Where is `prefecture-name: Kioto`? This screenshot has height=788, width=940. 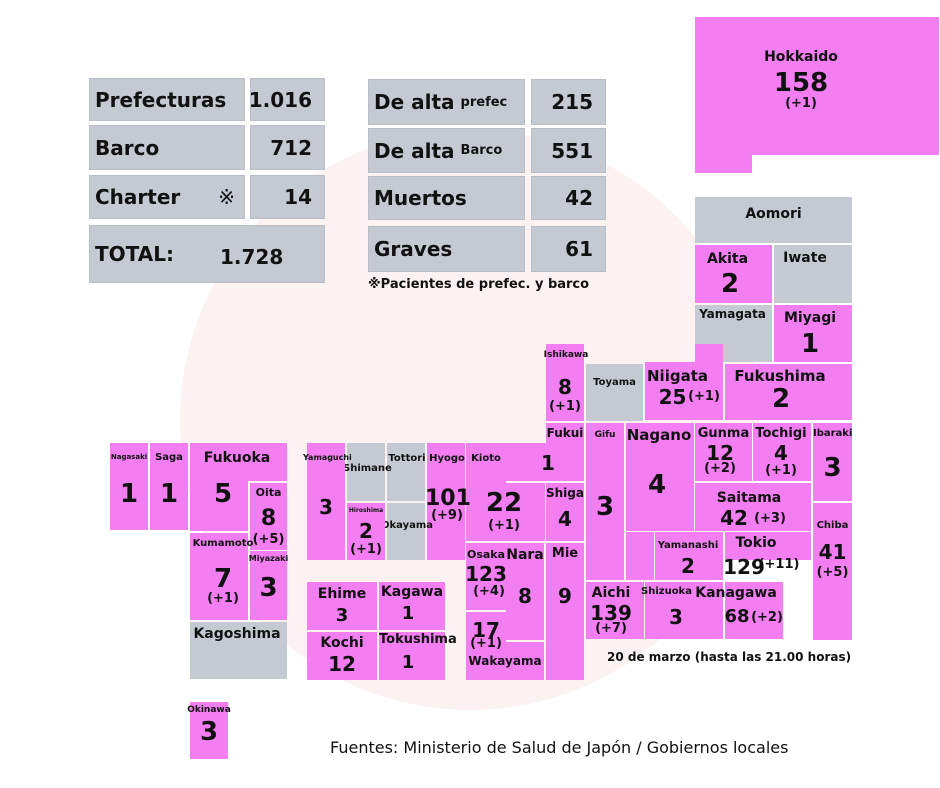
prefecture-name: Kioto is located at coordinates (486, 458).